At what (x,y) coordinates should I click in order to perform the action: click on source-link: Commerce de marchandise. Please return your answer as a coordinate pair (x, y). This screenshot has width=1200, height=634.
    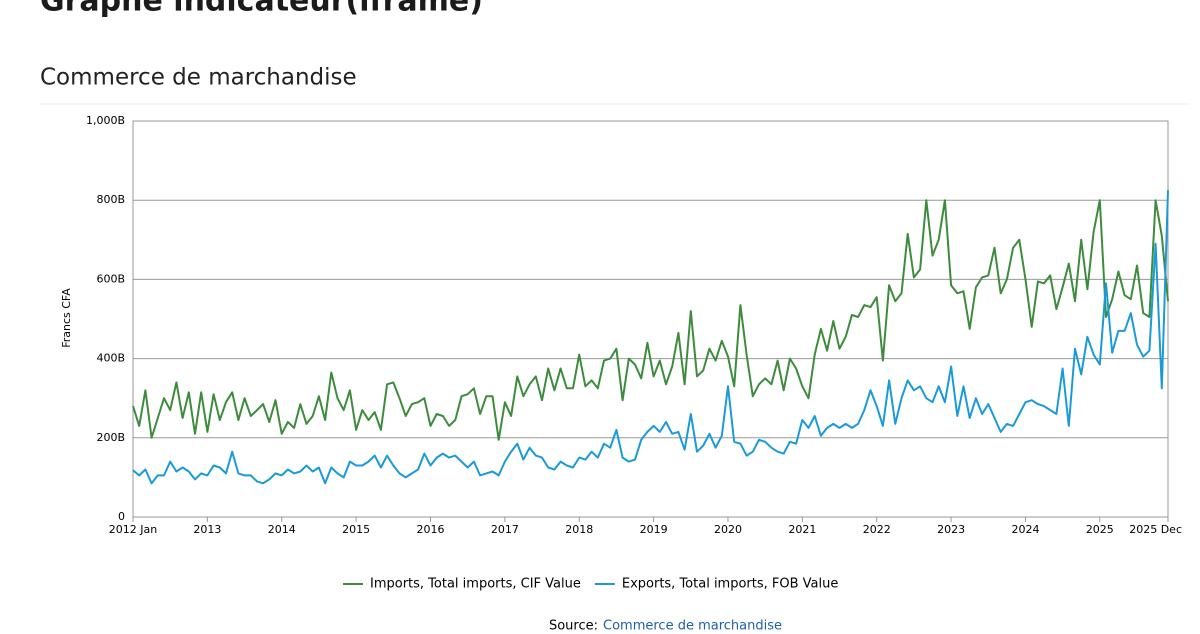
    Looking at the image, I should click on (692, 626).